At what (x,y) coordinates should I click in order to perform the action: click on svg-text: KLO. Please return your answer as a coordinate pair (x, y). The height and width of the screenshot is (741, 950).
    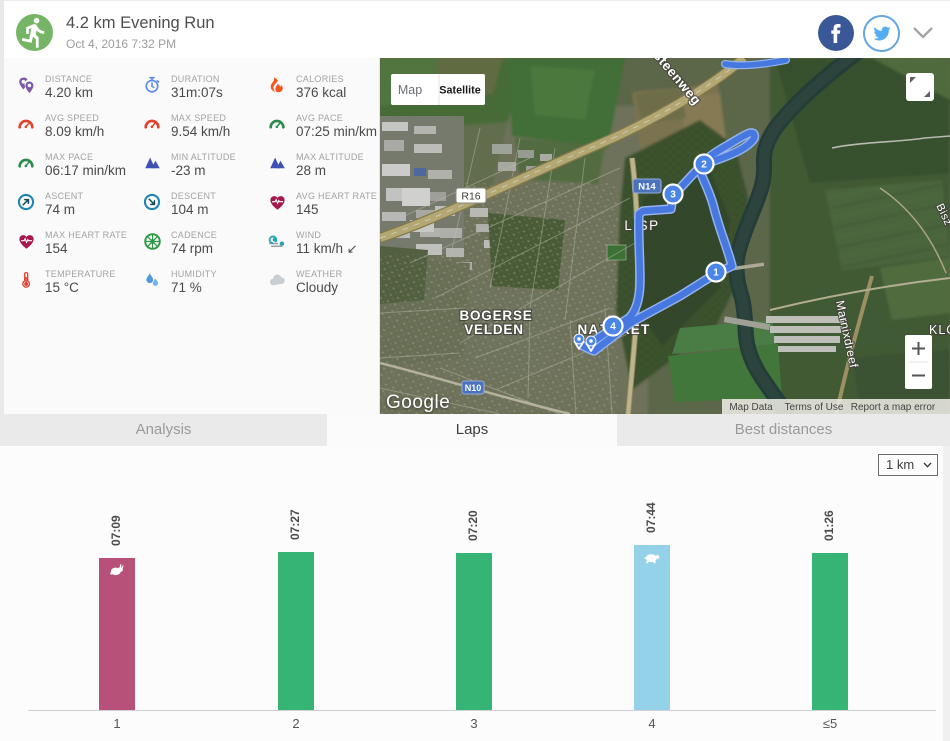
    Looking at the image, I should click on (939, 330).